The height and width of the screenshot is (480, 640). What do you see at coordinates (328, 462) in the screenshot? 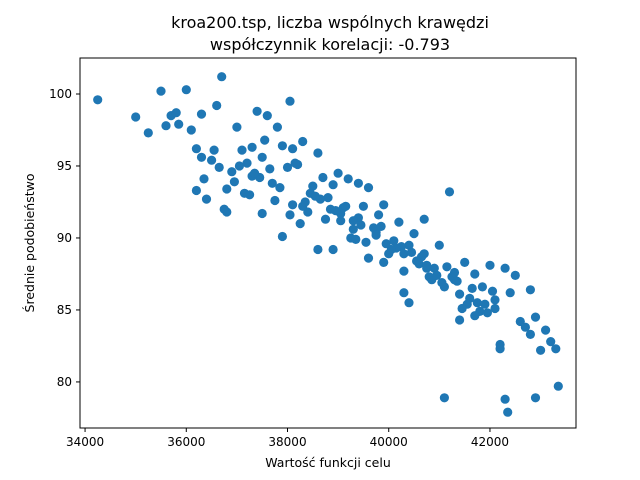
I see `x-axis-label: Wartość funkcji celu` at bounding box center [328, 462].